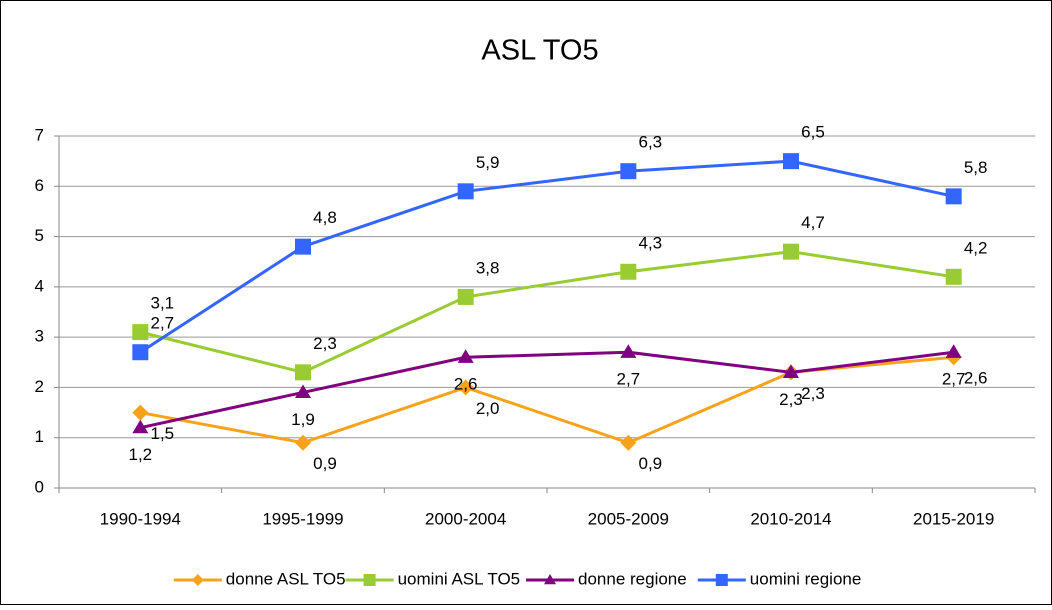 Image resolution: width=1052 pixels, height=610 pixels. What do you see at coordinates (39, 486) in the screenshot?
I see `y-tick-label: 0` at bounding box center [39, 486].